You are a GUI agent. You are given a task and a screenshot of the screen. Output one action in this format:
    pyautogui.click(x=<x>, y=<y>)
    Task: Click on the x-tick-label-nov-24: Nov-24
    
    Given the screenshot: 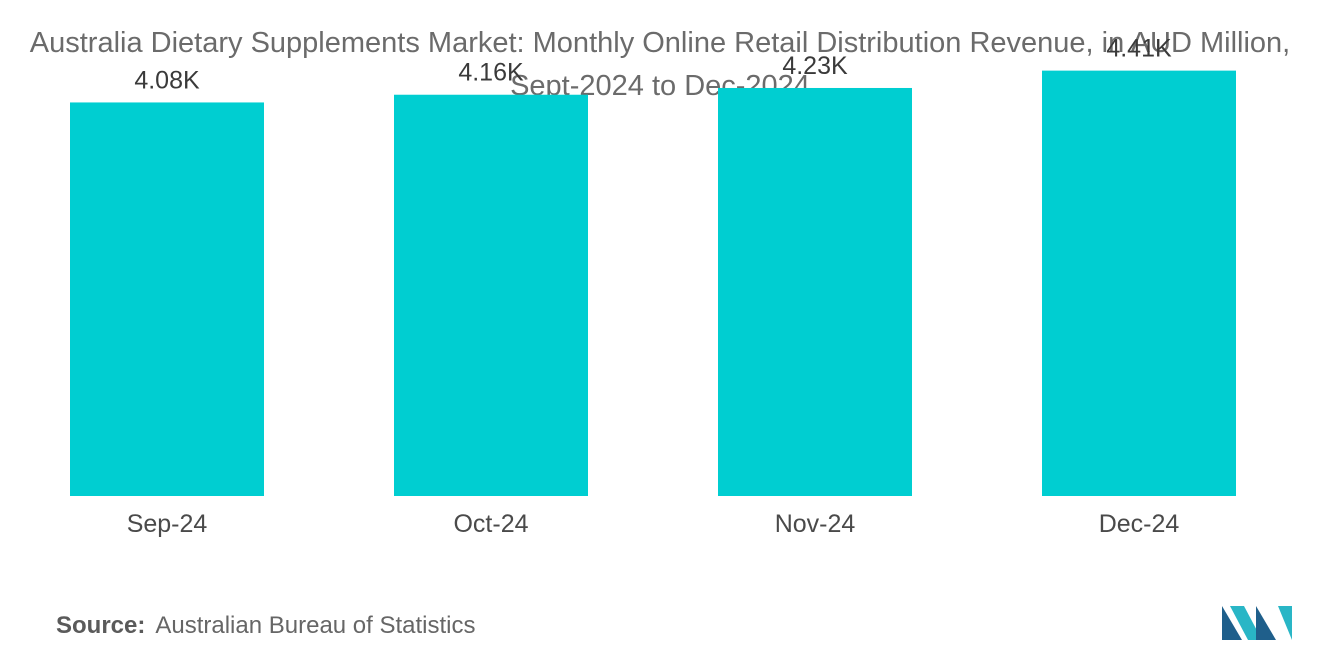 What is the action you would take?
    pyautogui.click(x=815, y=524)
    